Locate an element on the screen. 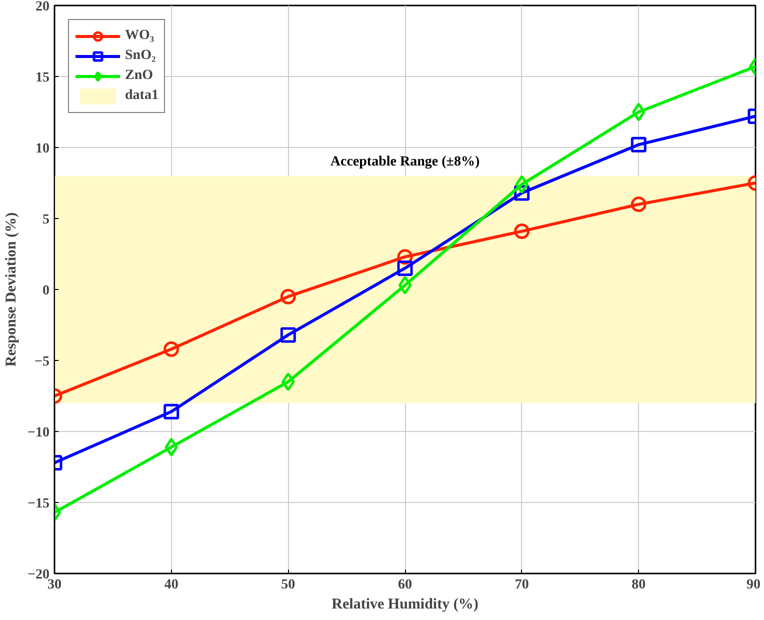 The width and height of the screenshot is (764, 620). x-tick-label: 60 is located at coordinates (405, 585).